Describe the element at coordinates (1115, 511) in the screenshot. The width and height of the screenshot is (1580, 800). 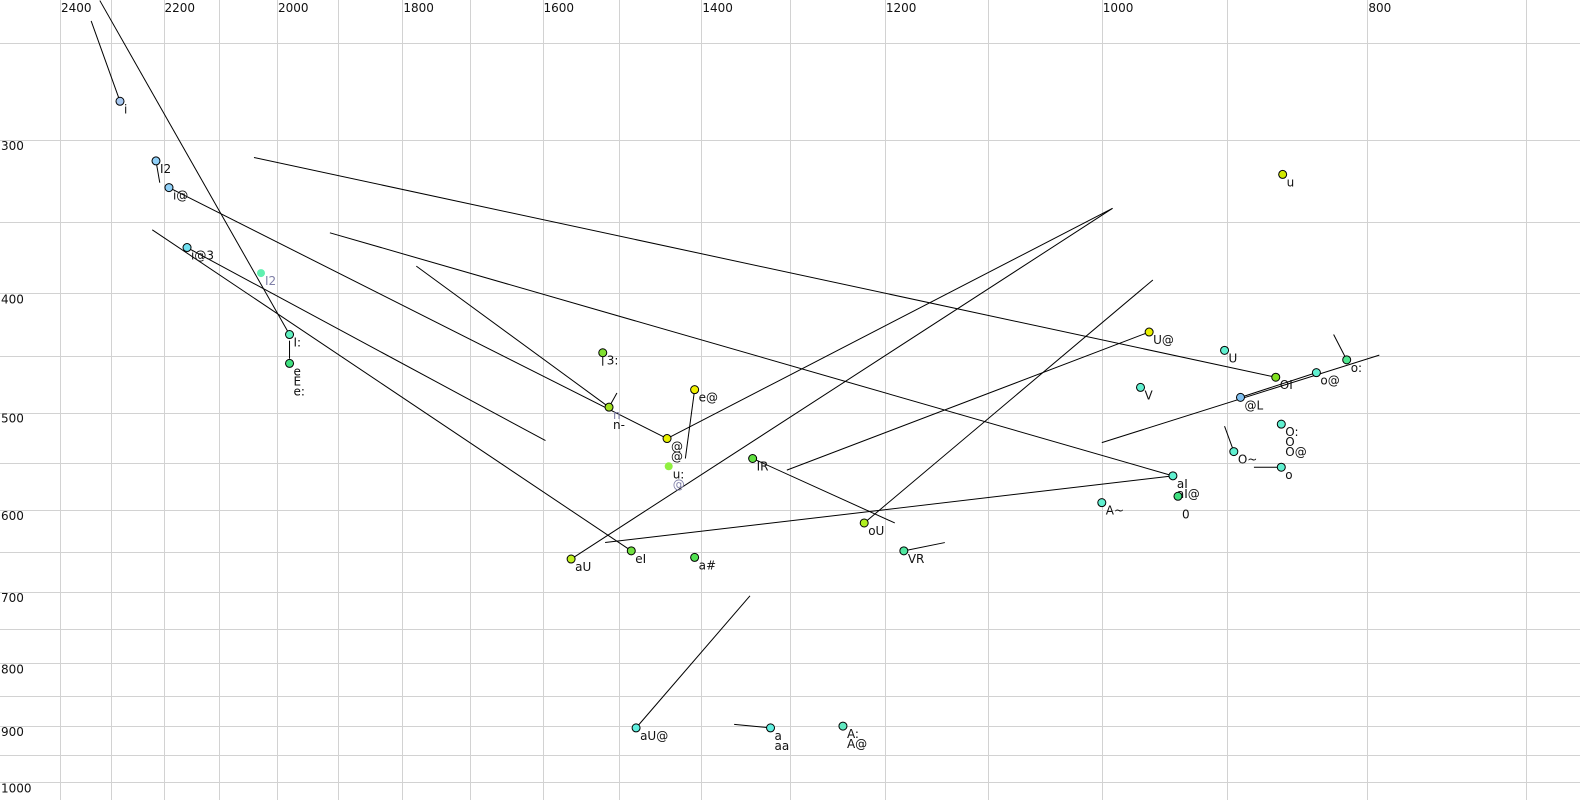
I see `vowel-label: A~` at that location.